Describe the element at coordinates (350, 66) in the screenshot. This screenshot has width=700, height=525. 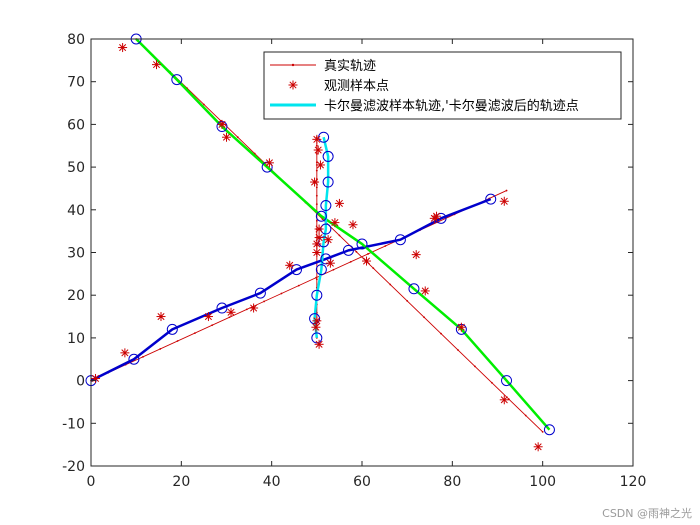
I see `legend-label-true-track: 真实轨迹` at that location.